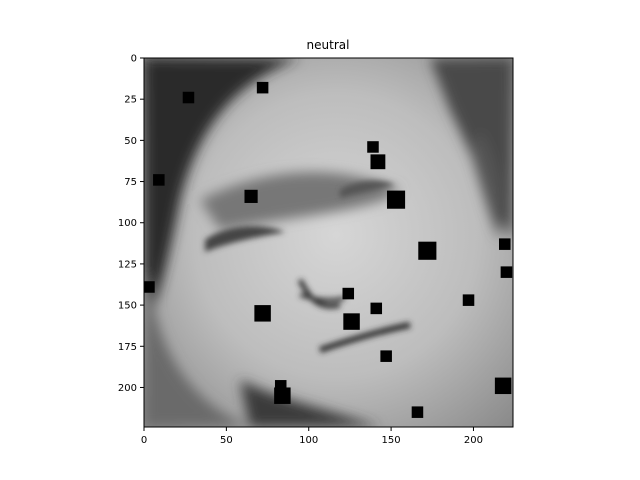 This screenshot has height=480, width=640. What do you see at coordinates (130, 141) in the screenshot?
I see `y-tick-label: 50` at bounding box center [130, 141].